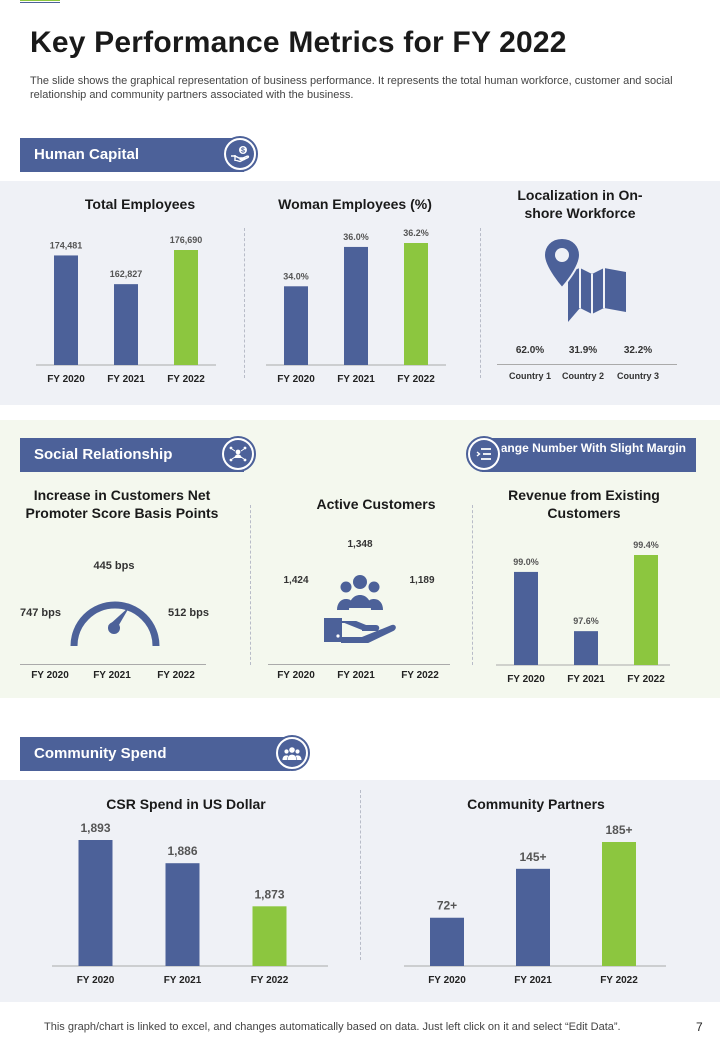 The width and height of the screenshot is (720, 1040). Describe the element at coordinates (155, 754) in the screenshot. I see `community-spend-header: Community Spend` at that location.